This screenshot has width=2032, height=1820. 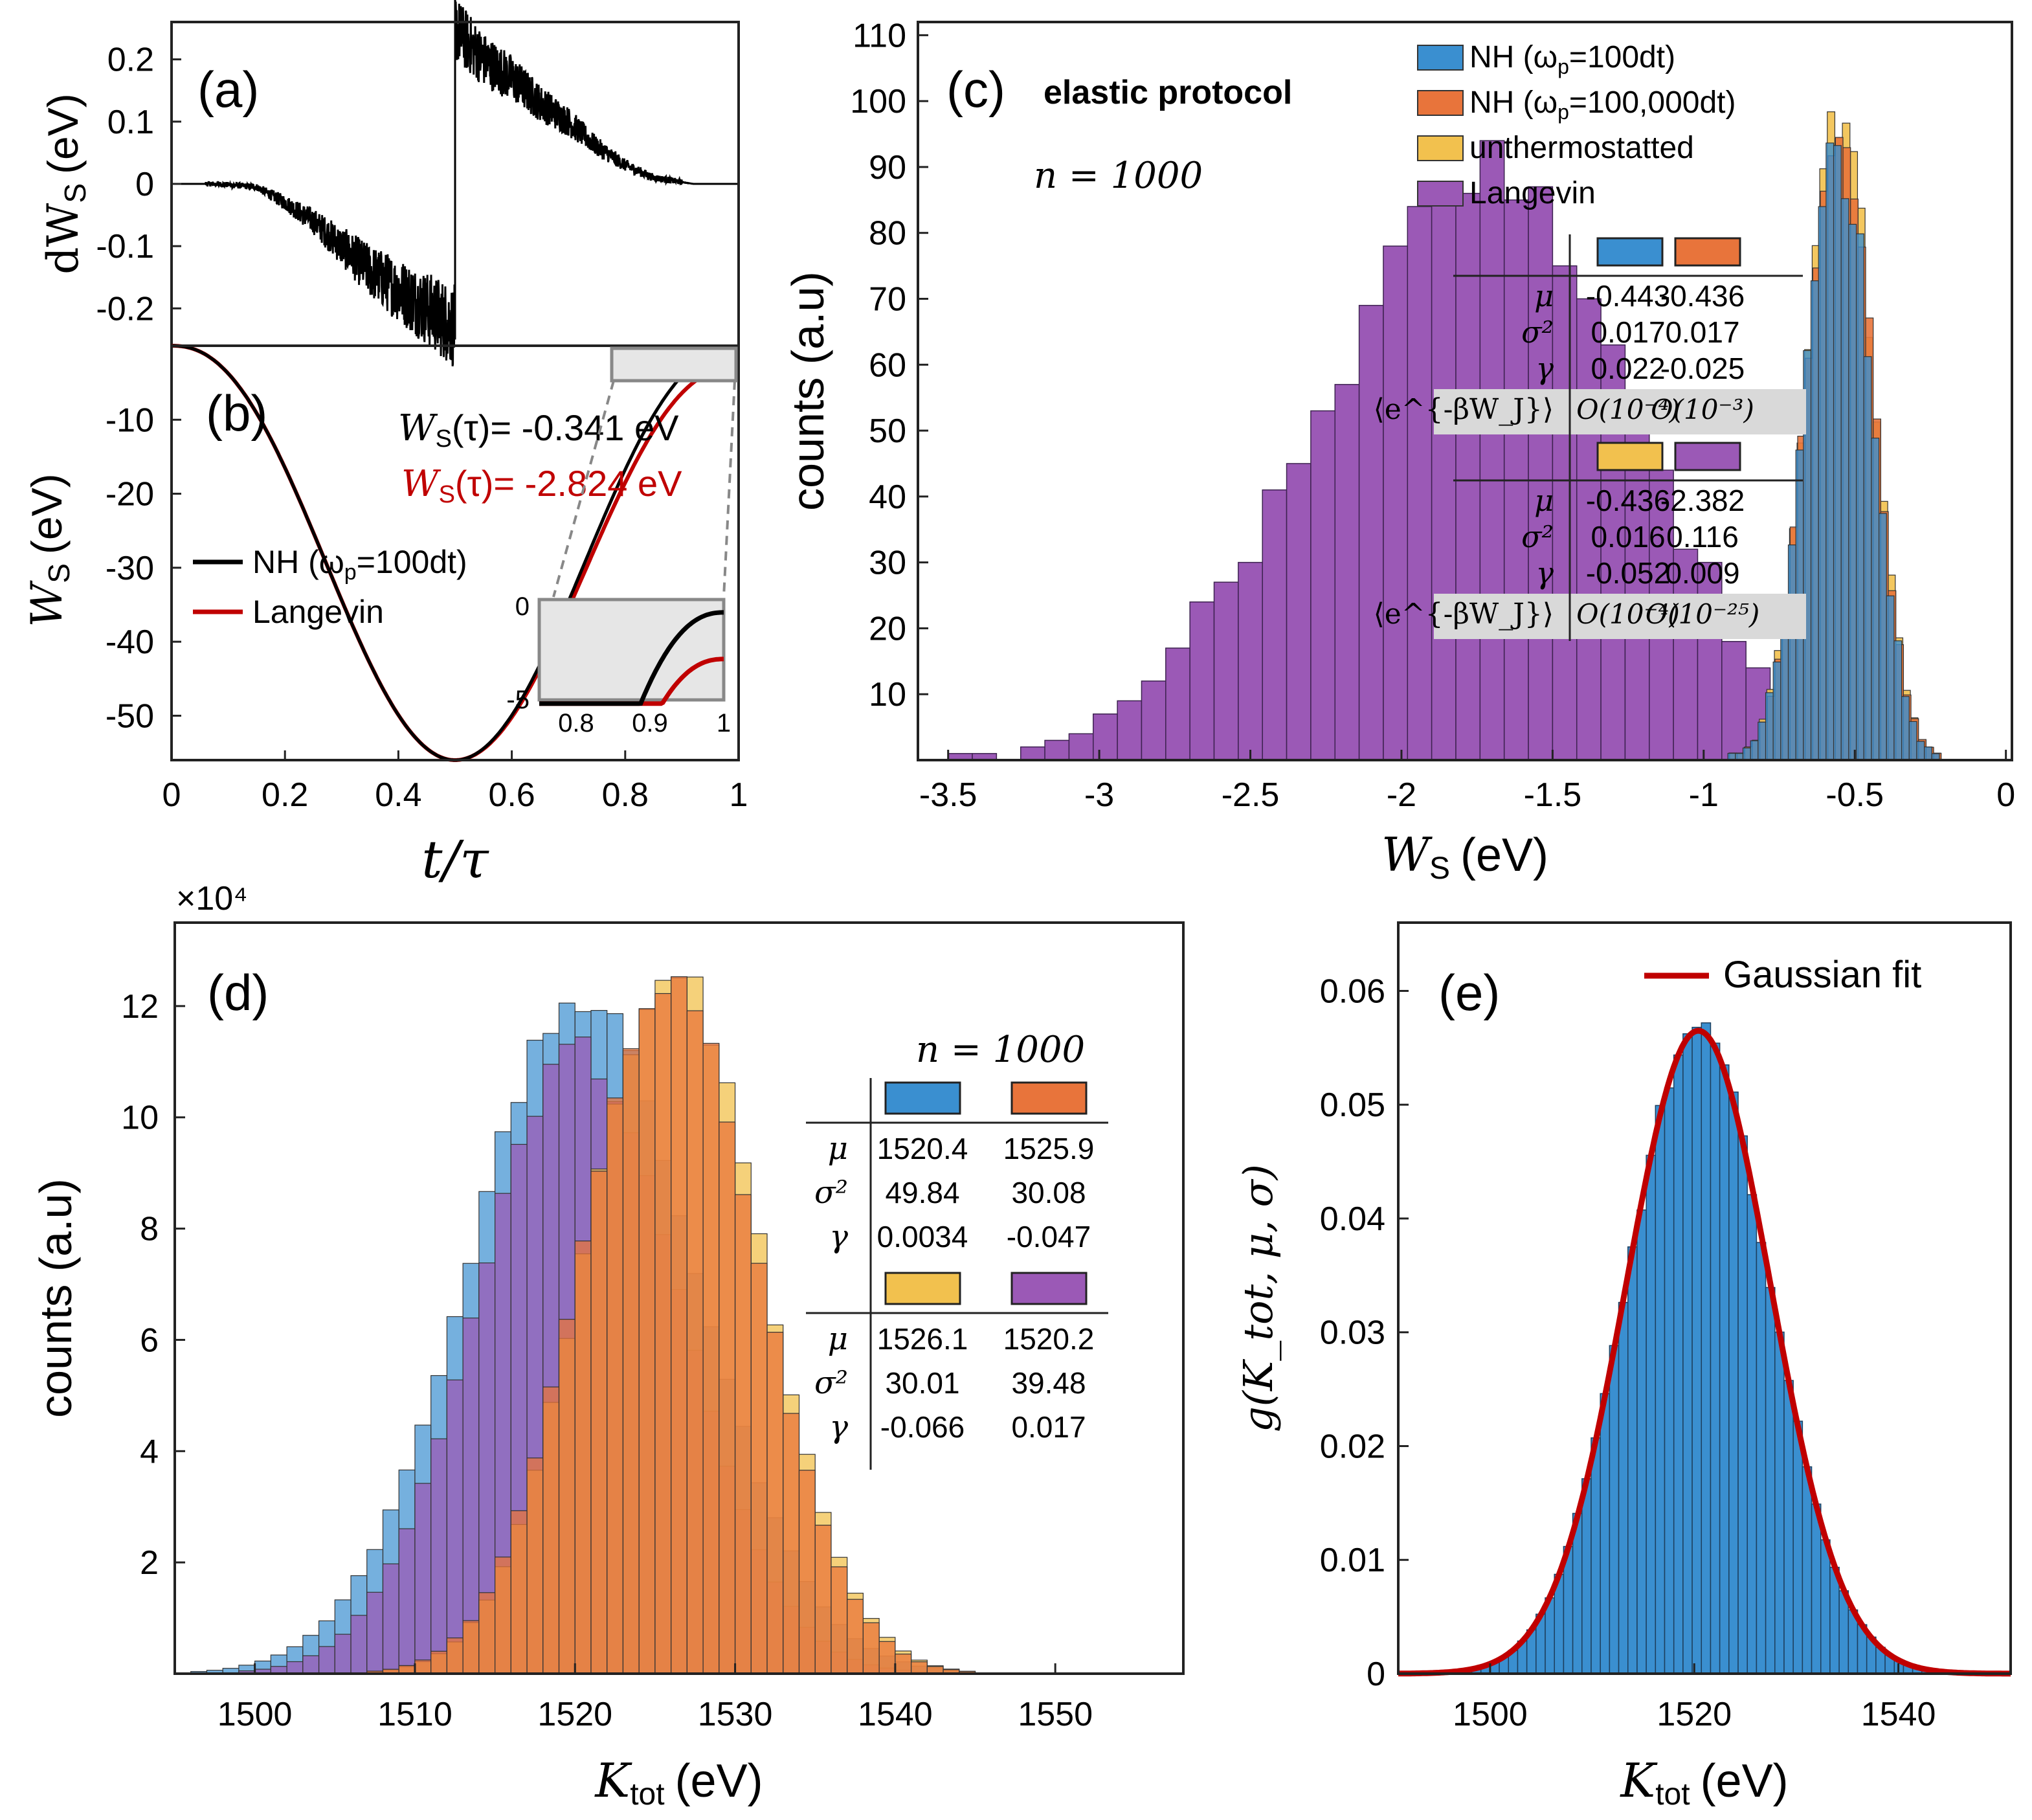 What do you see at coordinates (125, 309) in the screenshot?
I see `panel-a-ytick-label: -0.2` at bounding box center [125, 309].